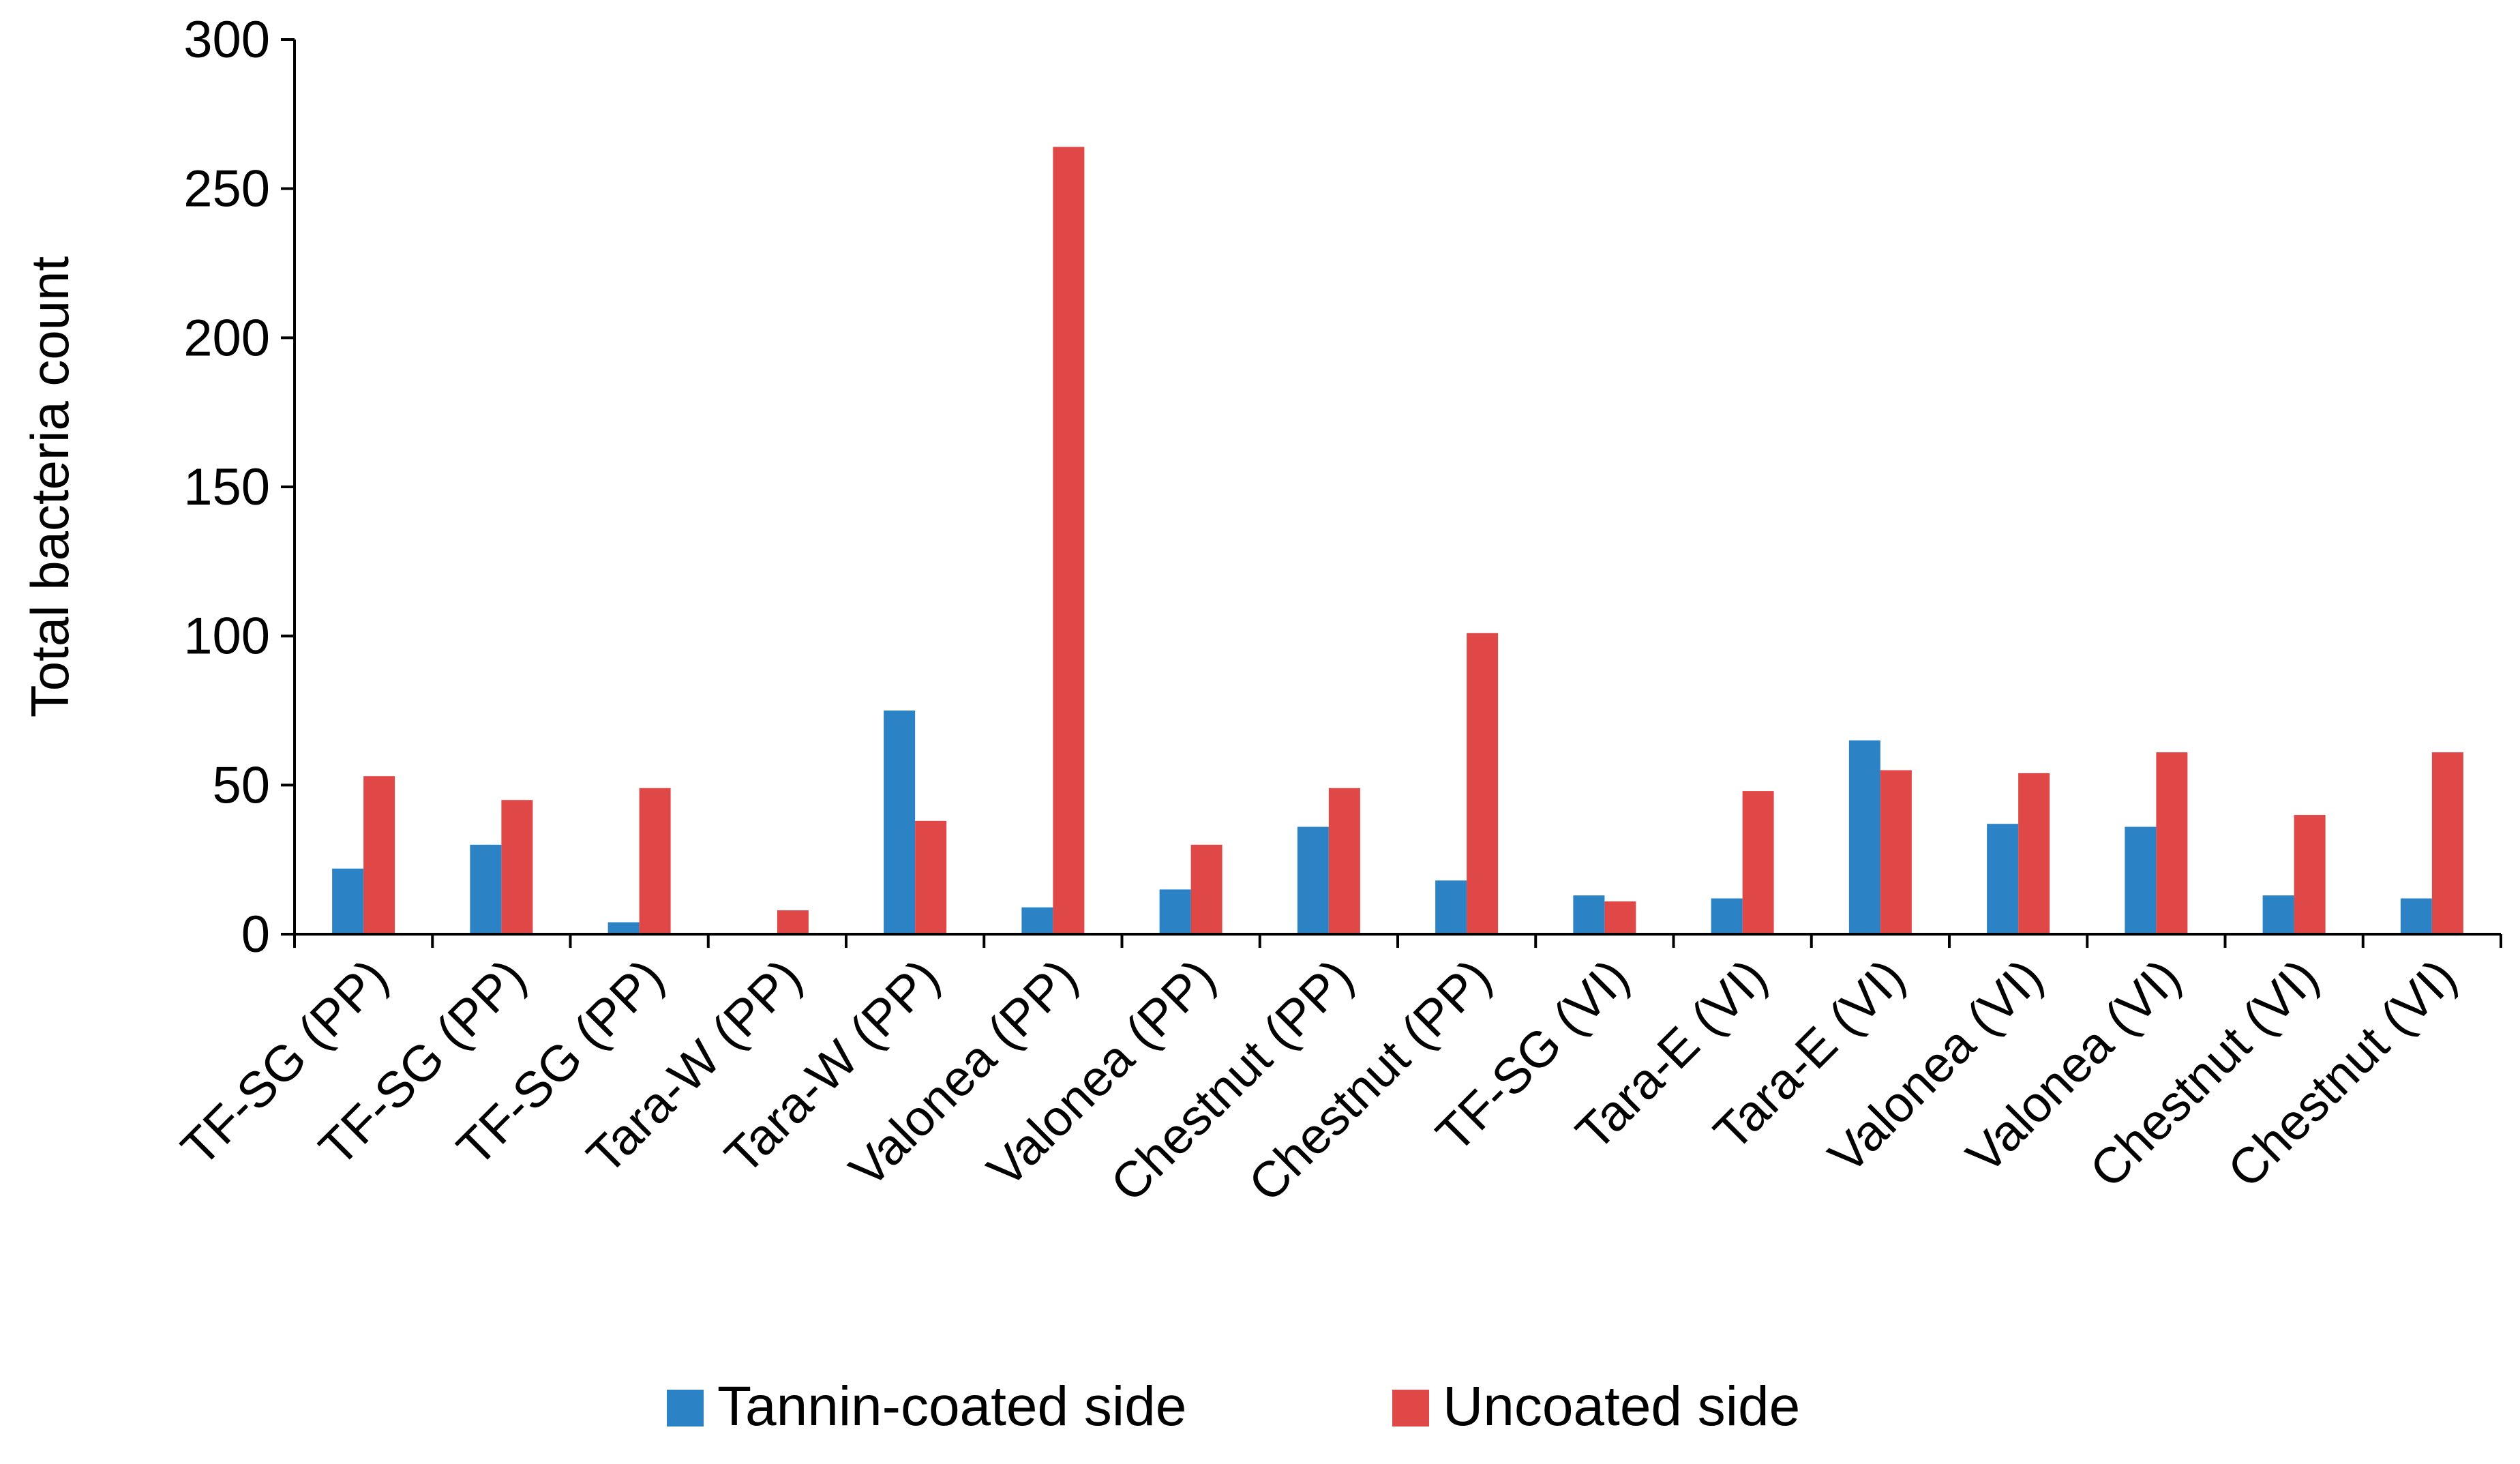 The height and width of the screenshot is (1464, 2520). Describe the element at coordinates (241, 785) in the screenshot. I see `y-tick-label: 50` at that location.